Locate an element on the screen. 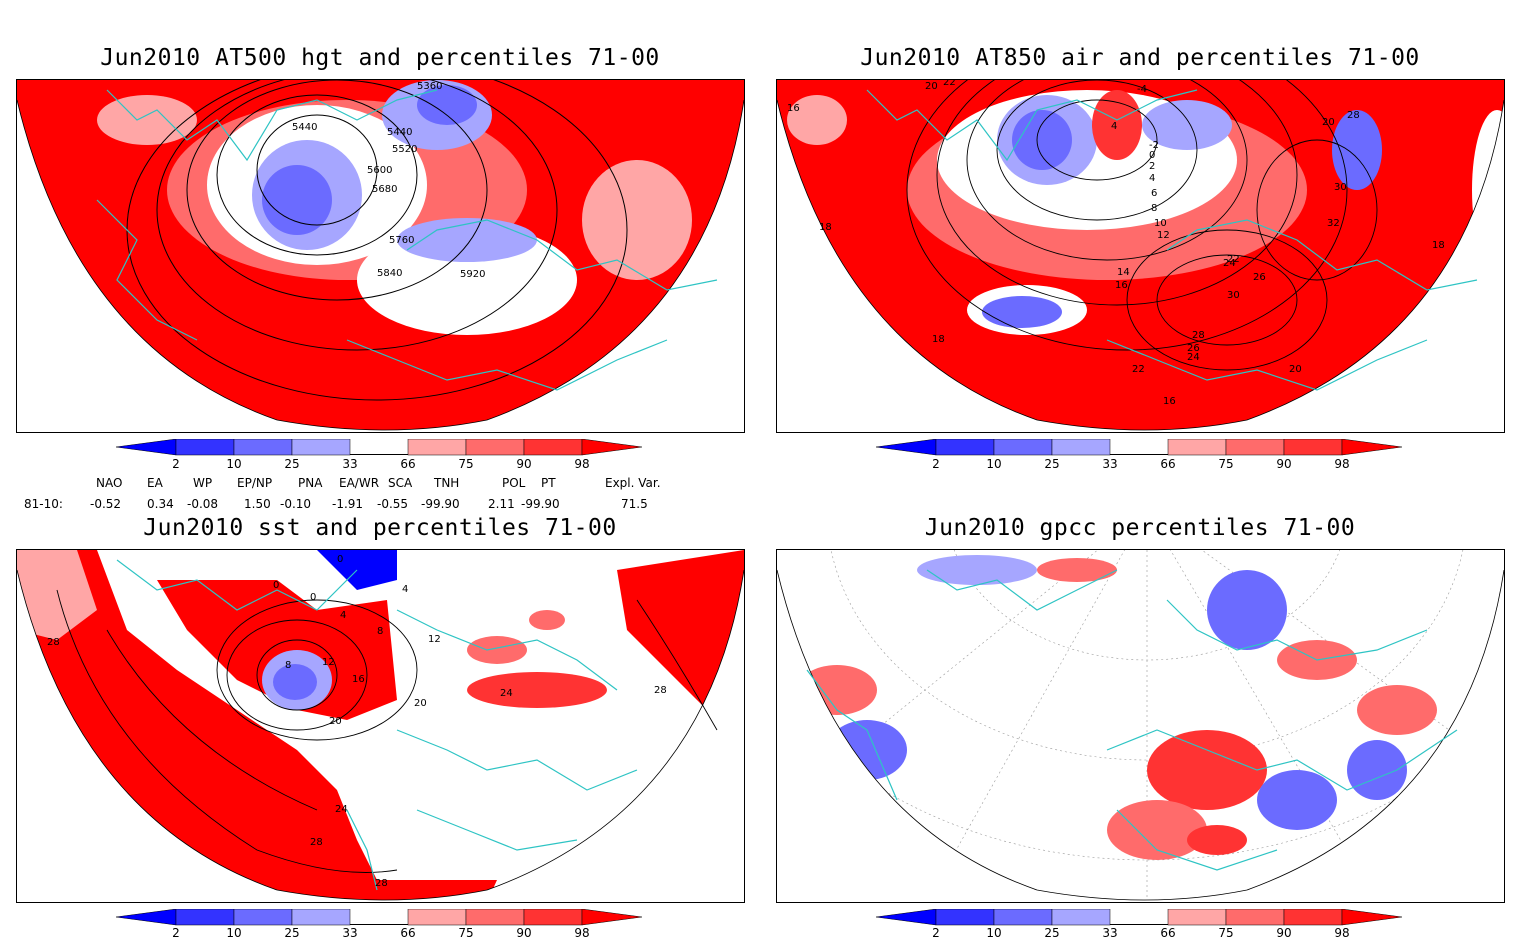 This screenshot has height=940, width=1520. colorbar-top-left is located at coordinates (379, 447).